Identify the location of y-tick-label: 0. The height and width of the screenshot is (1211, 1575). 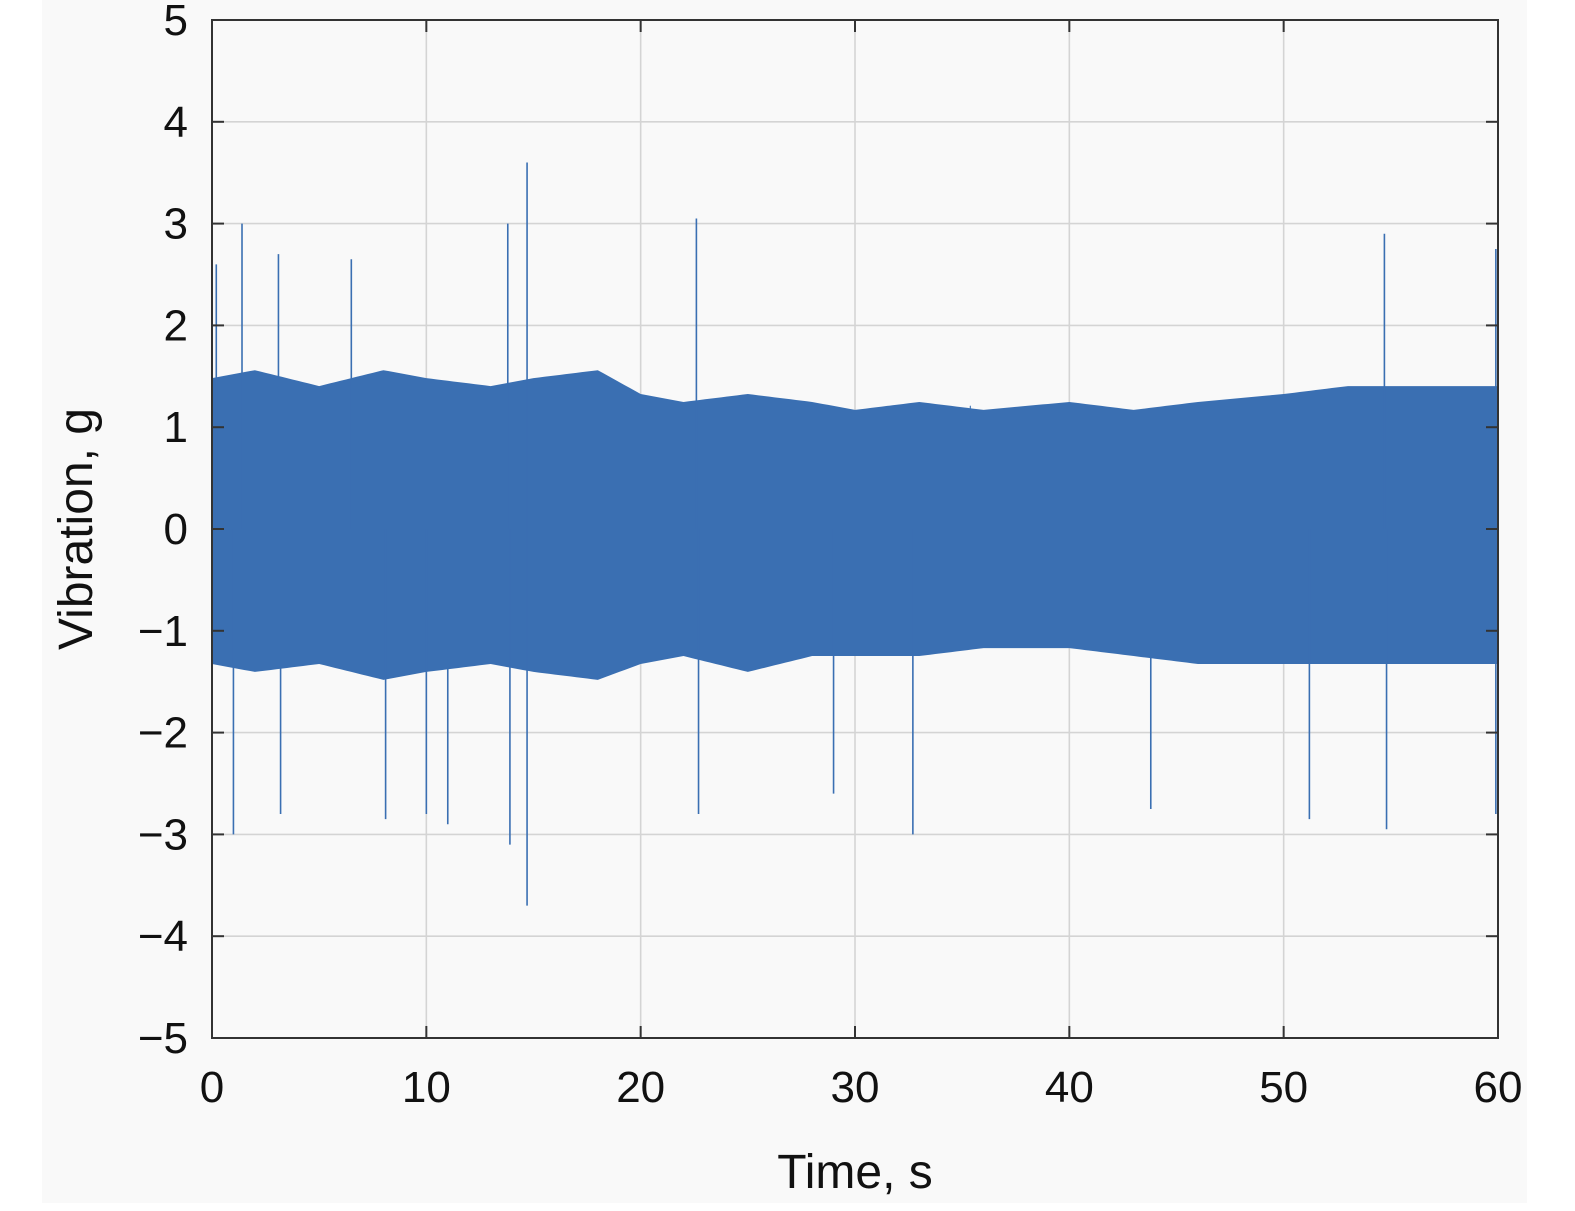
(176, 529).